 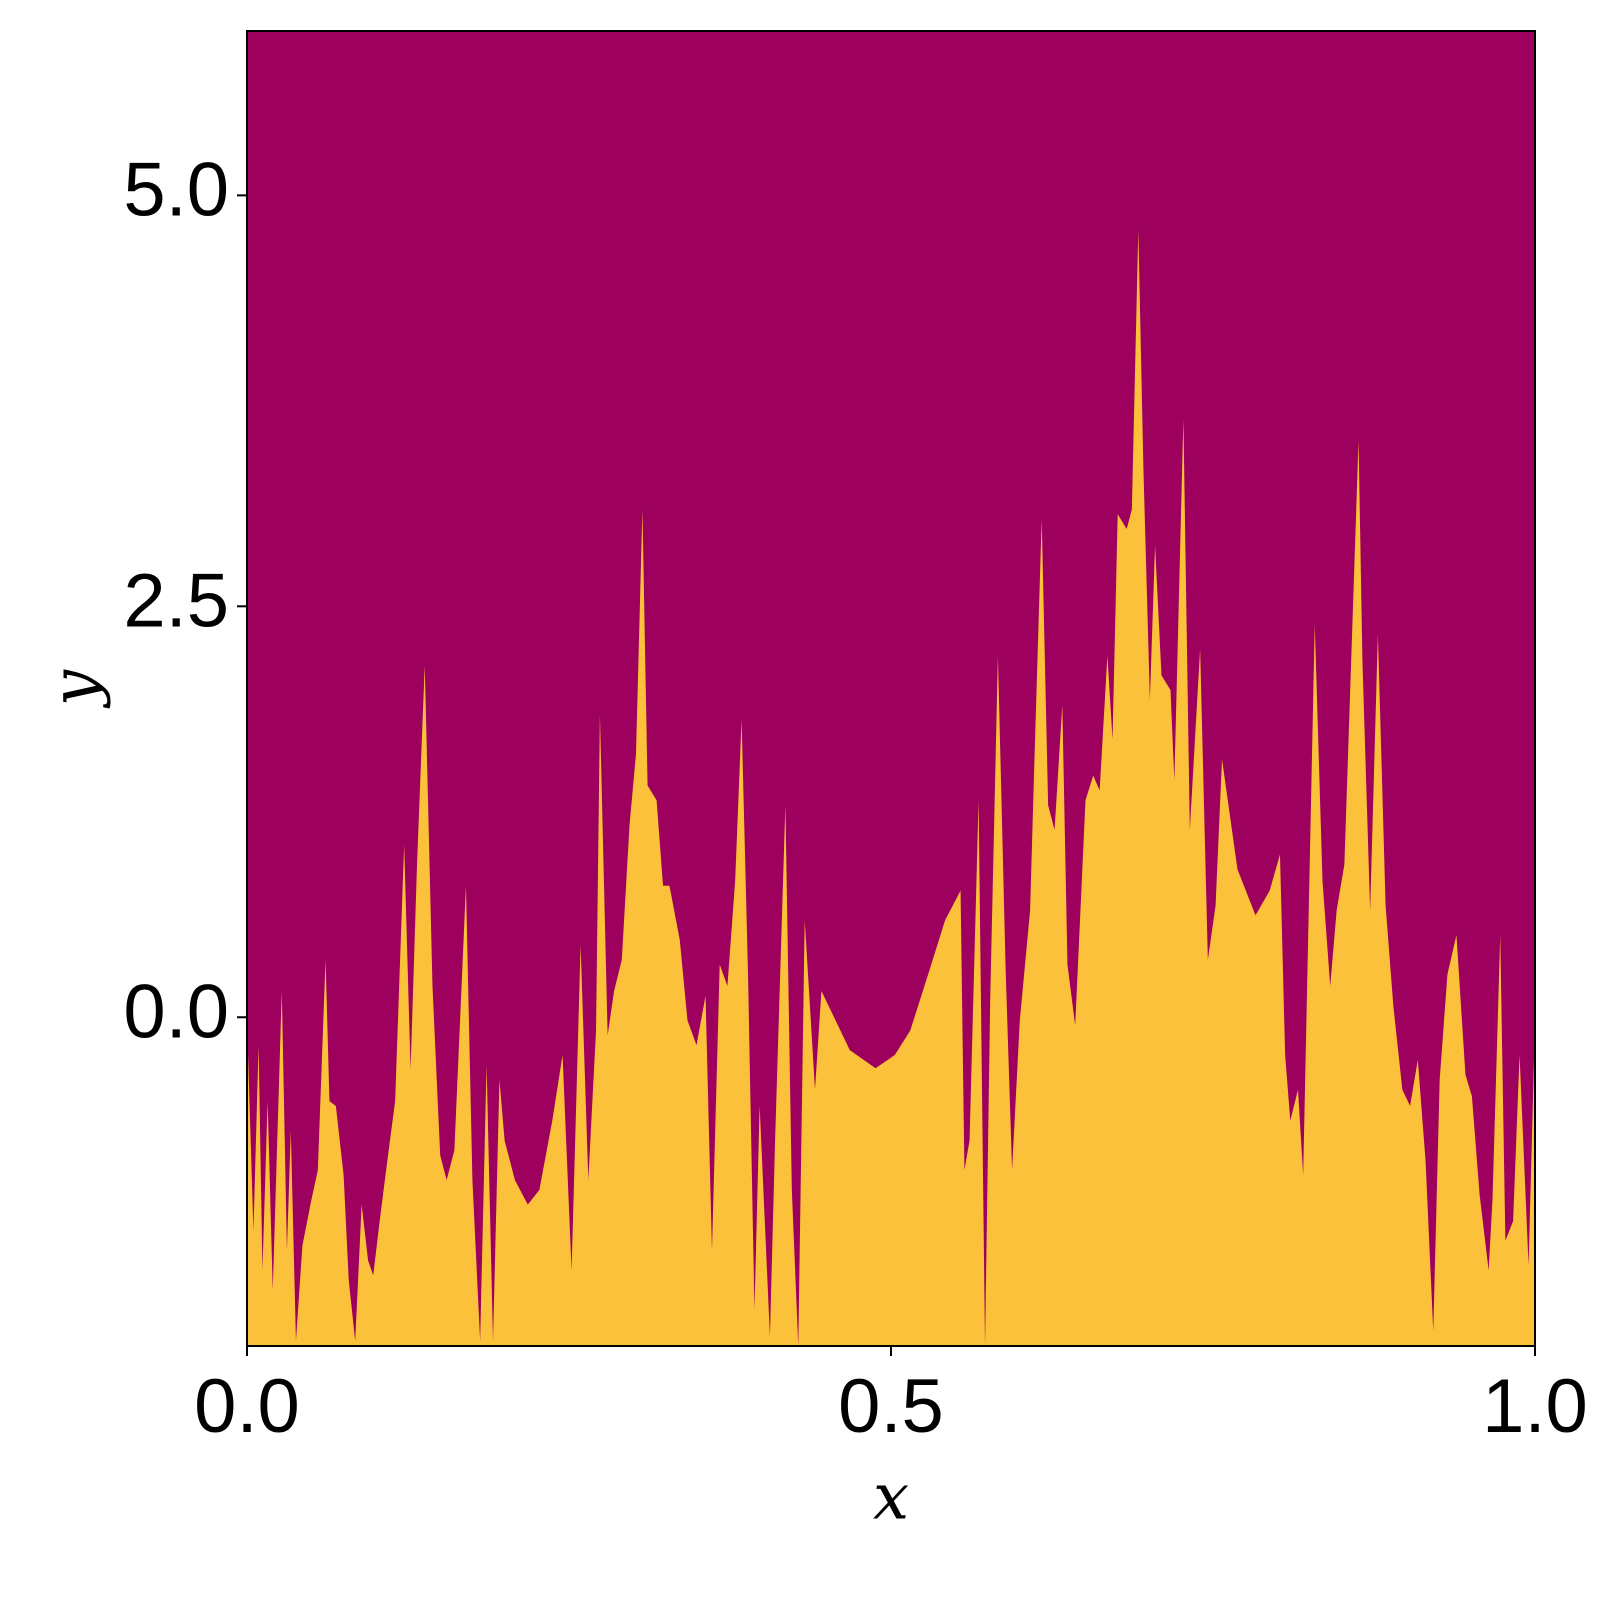 I want to click on x-axis-label: x, so click(x=891, y=1498).